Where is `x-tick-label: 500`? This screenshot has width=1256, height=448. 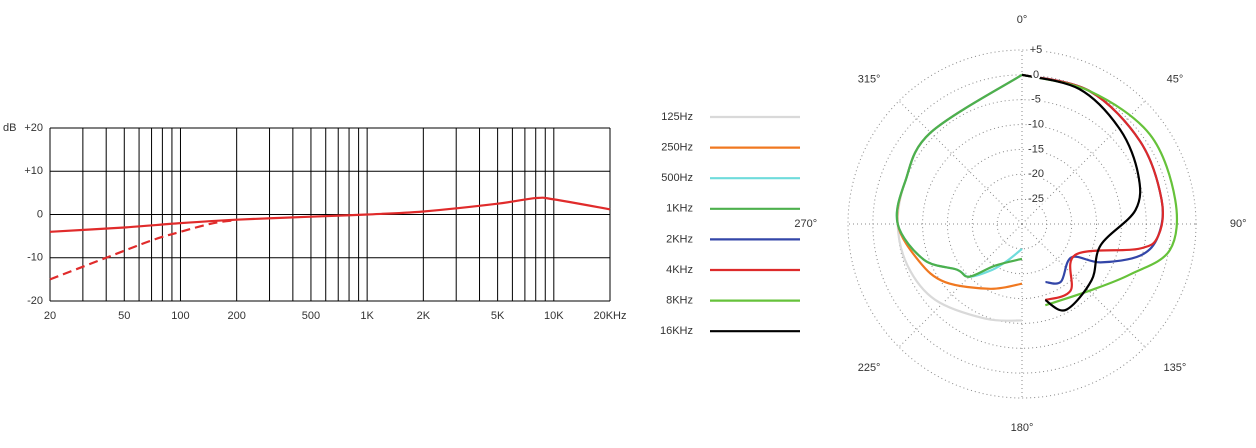
x-tick-label: 500 is located at coordinates (311, 316).